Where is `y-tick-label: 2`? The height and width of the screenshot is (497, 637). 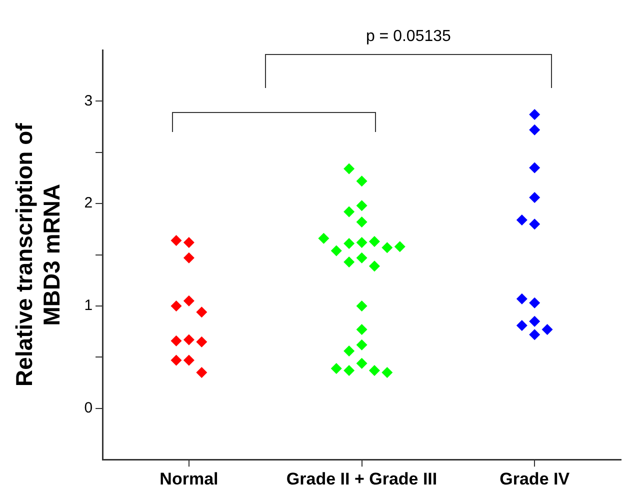
y-tick-label: 2 is located at coordinates (88, 203).